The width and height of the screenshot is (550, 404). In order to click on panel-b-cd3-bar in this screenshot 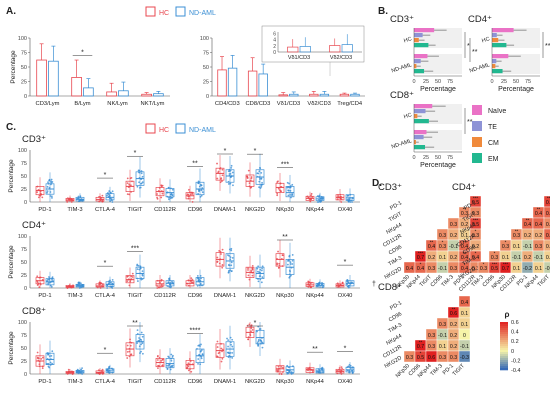, I will do `click(424, 30)`.